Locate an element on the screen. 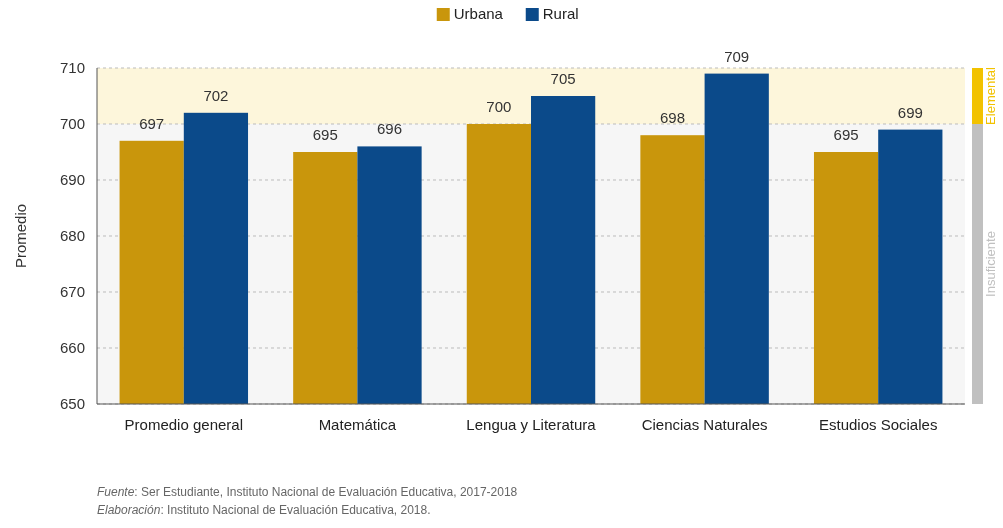 This screenshot has width=1003, height=528. text: Elaboración: Instituto Nacional de Evaluación Educativa, 2018. is located at coordinates (264, 510).